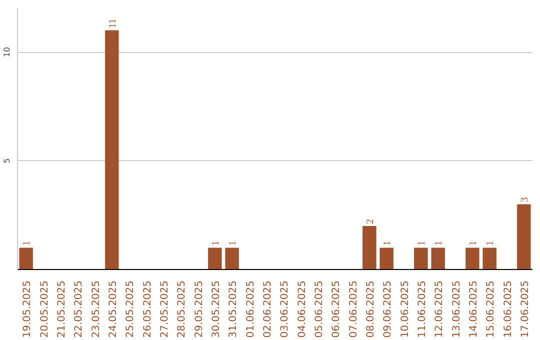 The image size is (540, 340). What do you see at coordinates (113, 309) in the screenshot?
I see `x-tick-label: 24.05.2025` at bounding box center [113, 309].